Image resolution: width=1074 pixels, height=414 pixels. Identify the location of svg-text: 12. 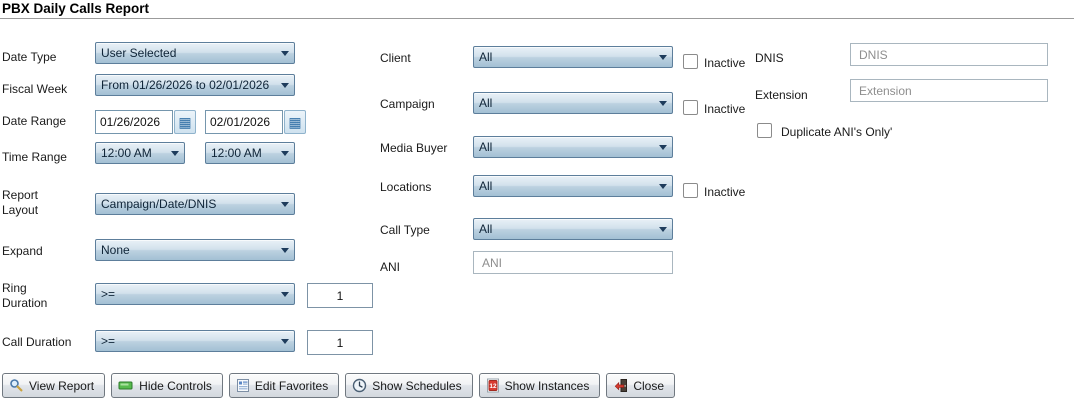
(493, 386).